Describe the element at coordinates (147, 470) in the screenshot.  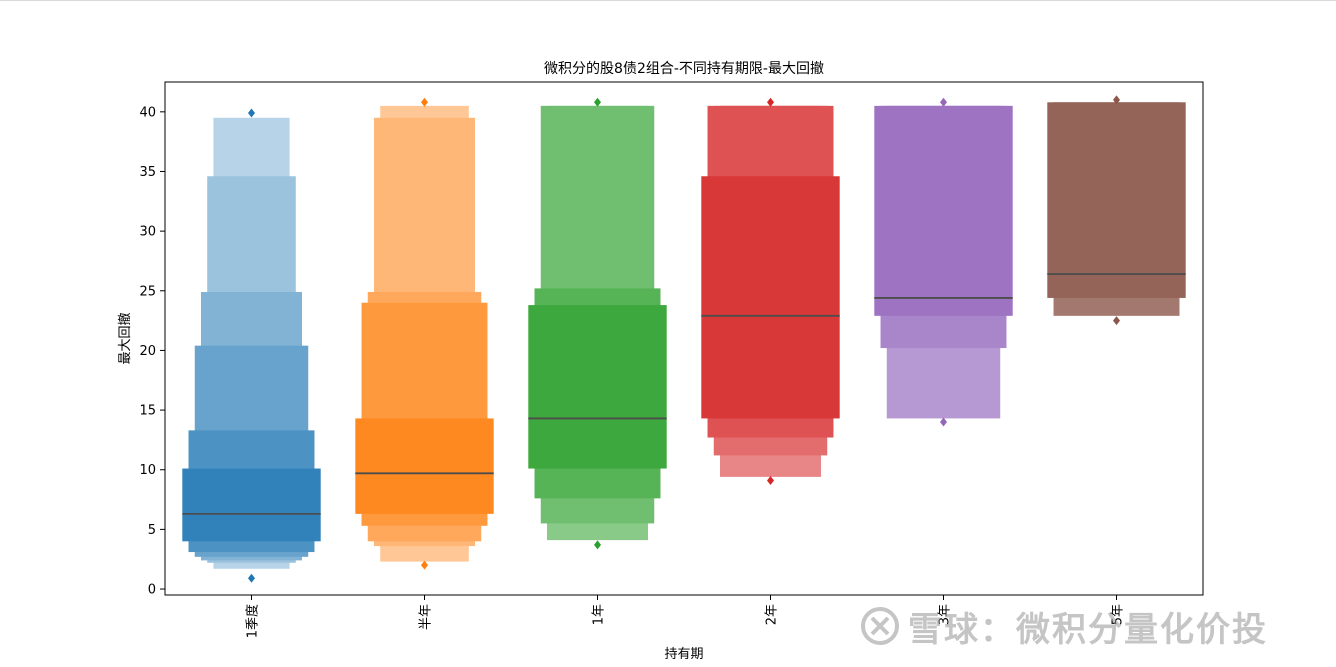
I see `y-tick-label: 10` at that location.